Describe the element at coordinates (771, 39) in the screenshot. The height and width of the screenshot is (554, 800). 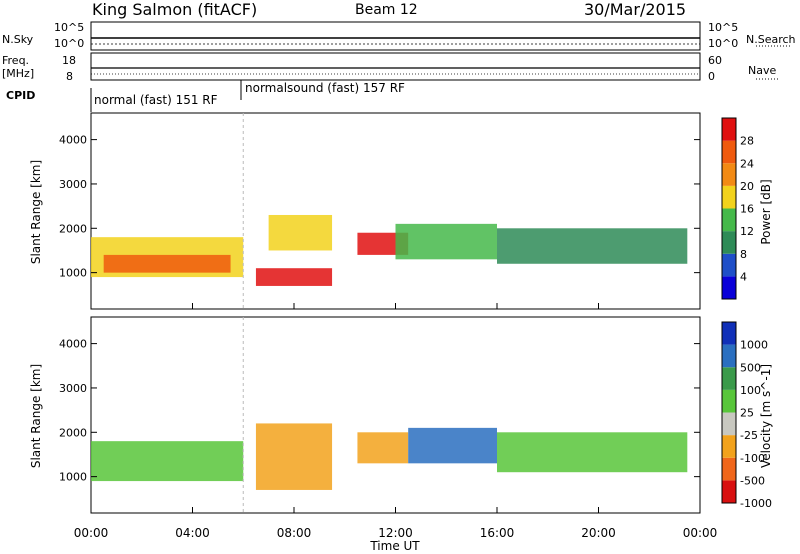
I see `nsearch-label: N.Search` at that location.